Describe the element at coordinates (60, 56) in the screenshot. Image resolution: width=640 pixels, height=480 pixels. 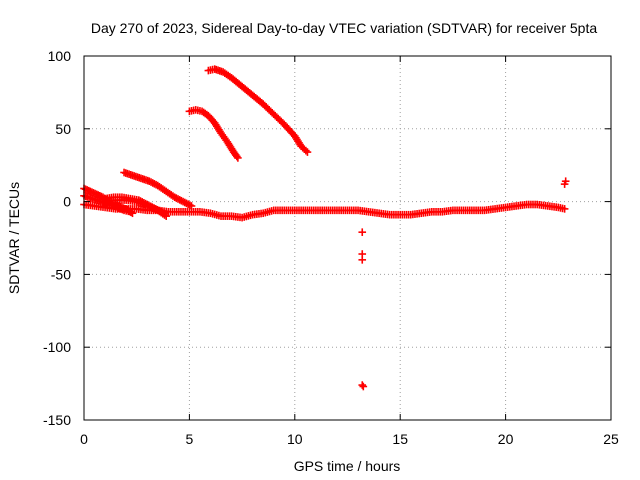
I see `y-tick-label: 100` at that location.